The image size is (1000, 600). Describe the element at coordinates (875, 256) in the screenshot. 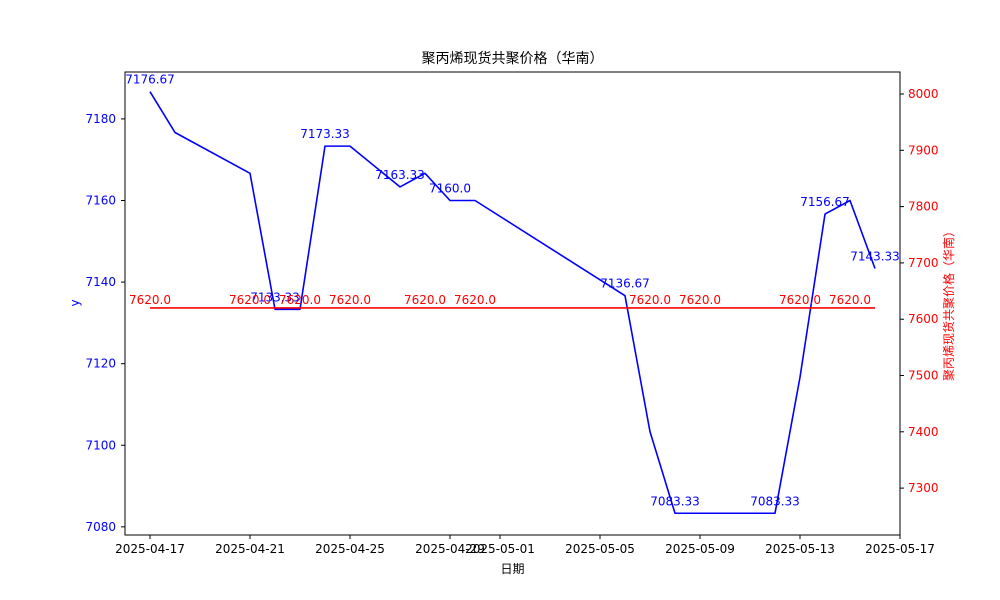

I see `data-label-left: 7143.33` at that location.